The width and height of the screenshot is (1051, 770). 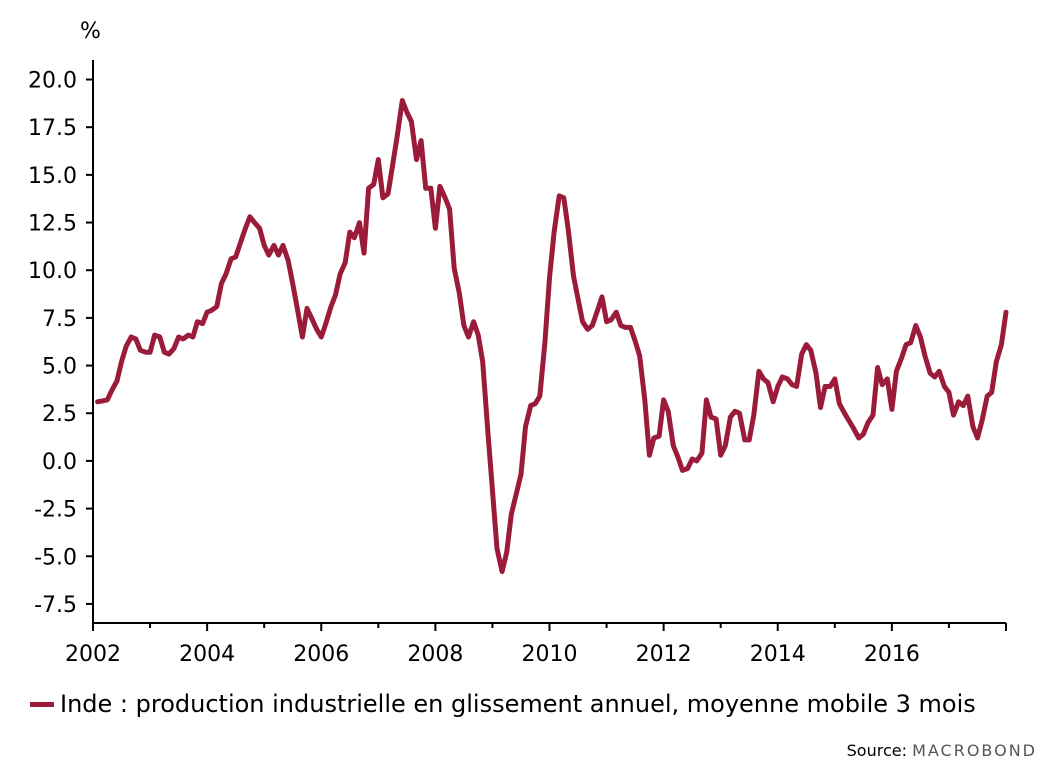 I want to click on y-tick-label: 7.5, so click(x=59, y=319).